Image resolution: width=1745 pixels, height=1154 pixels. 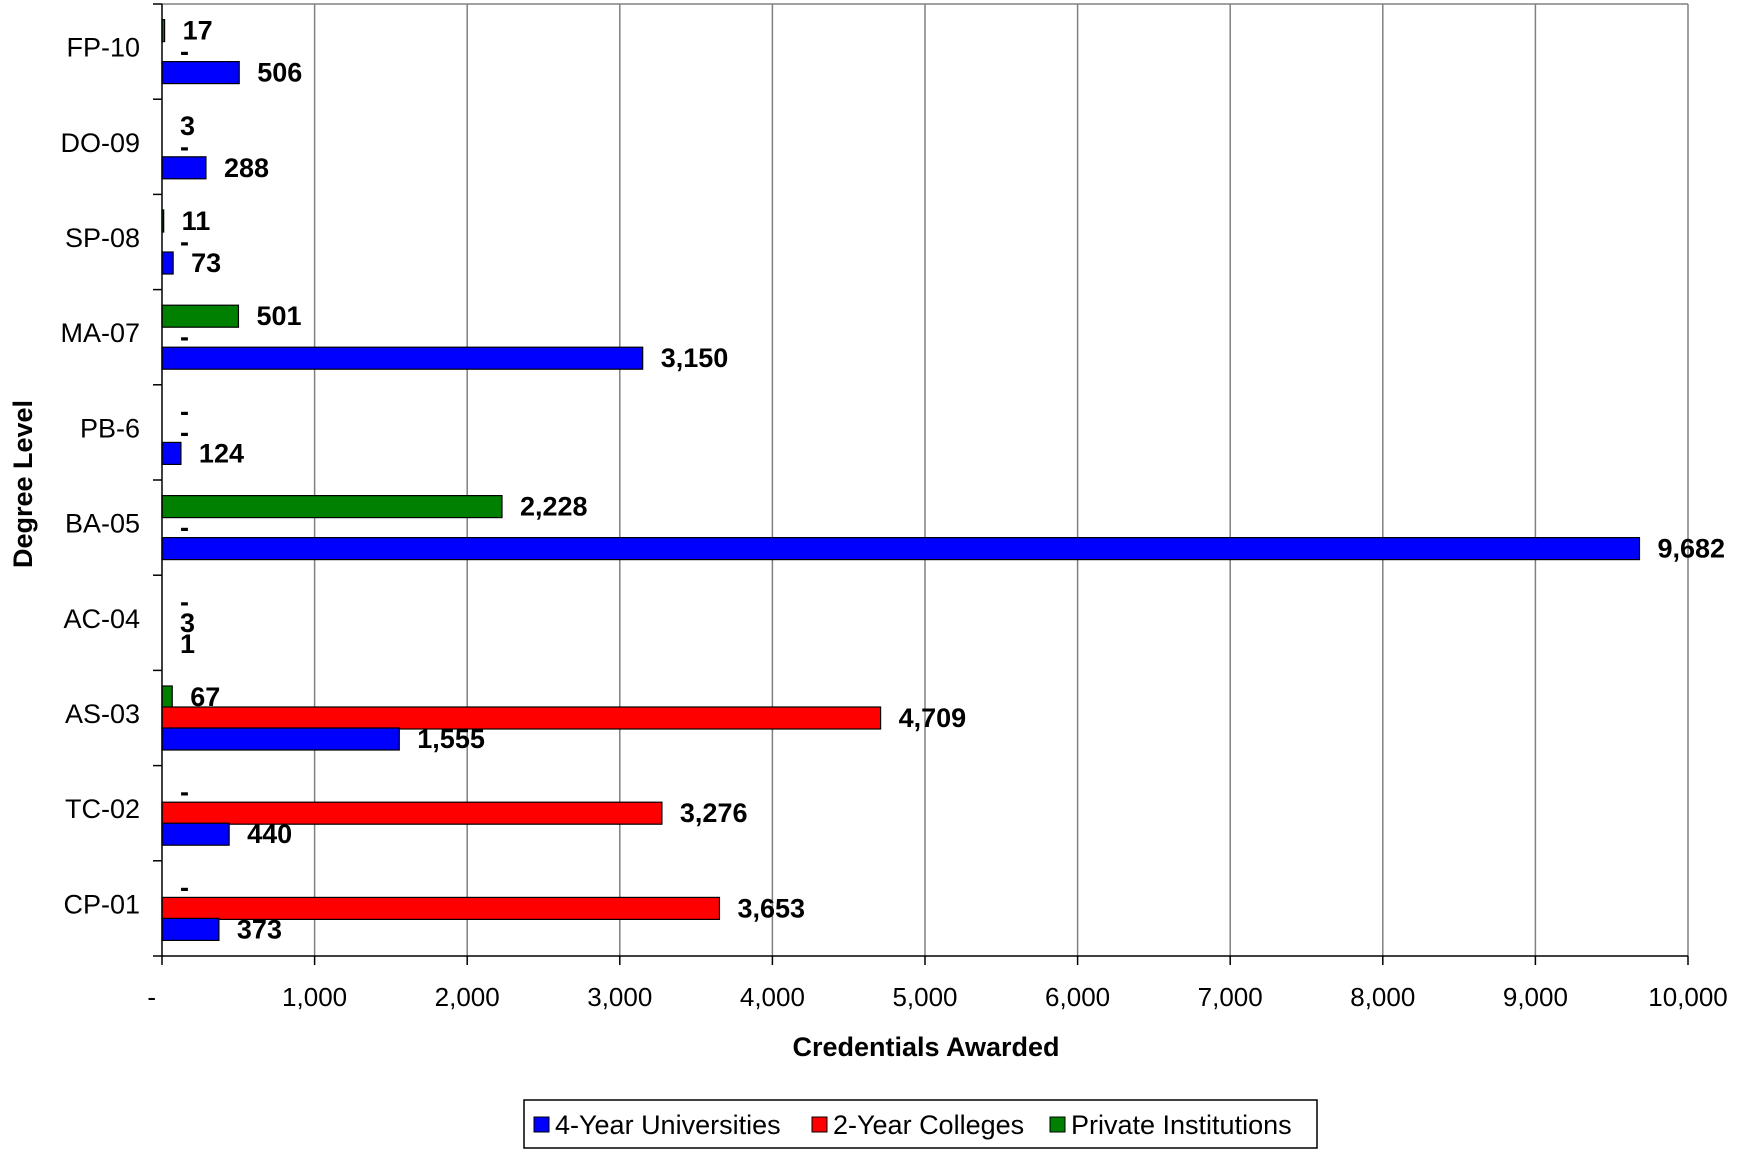 I want to click on data-label: 17, so click(x=198, y=31).